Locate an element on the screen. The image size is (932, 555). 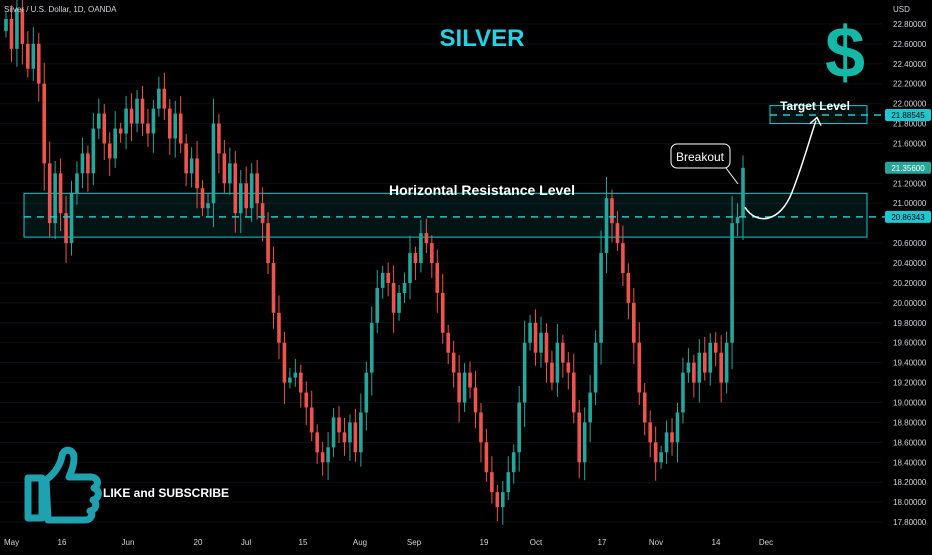
breakout-callout: Breakout is located at coordinates (704, 164).